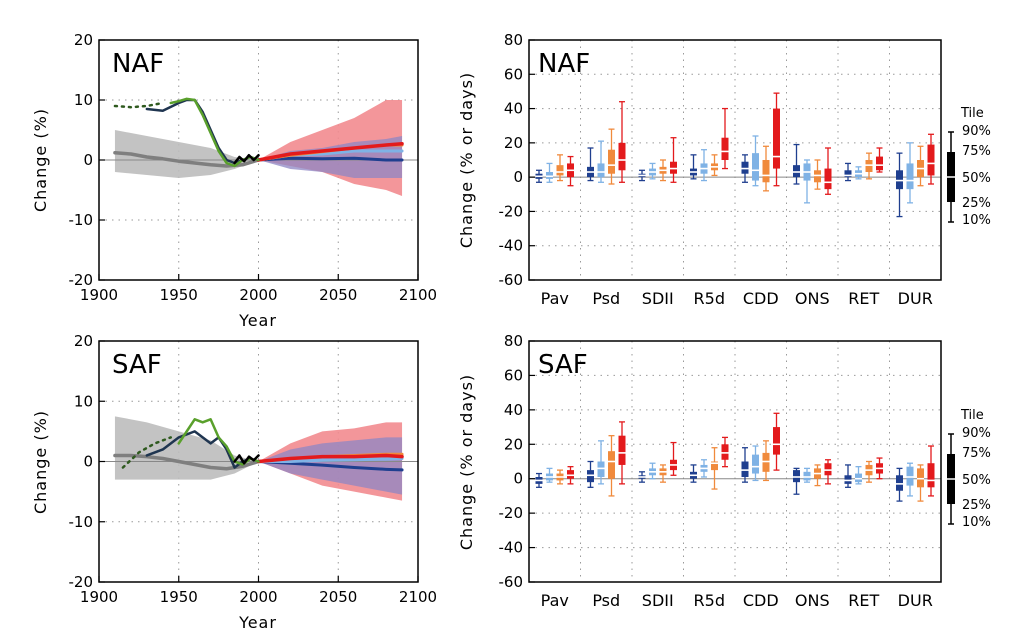 The height and width of the screenshot is (644, 1024). What do you see at coordinates (83, 100) in the screenshot?
I see `y-tick-label: 10` at bounding box center [83, 100].